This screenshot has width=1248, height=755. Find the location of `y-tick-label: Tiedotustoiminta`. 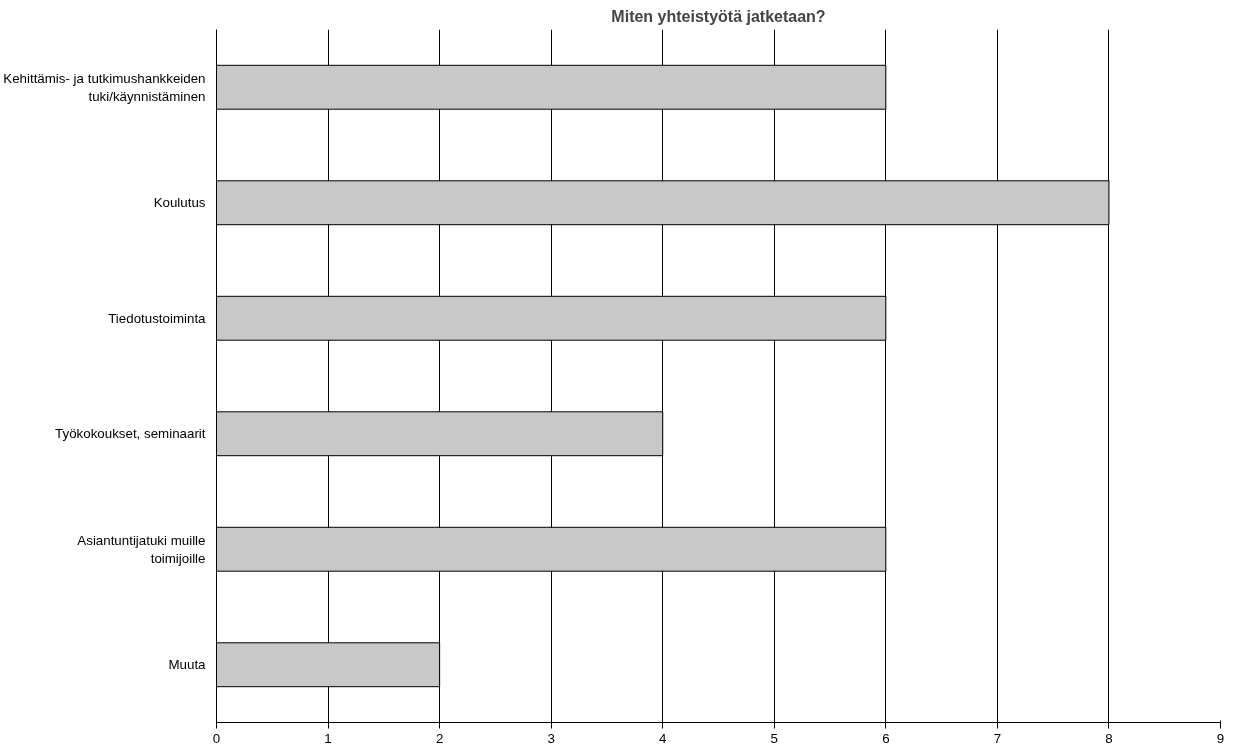

y-tick-label: Tiedotustoiminta is located at coordinates (157, 318).